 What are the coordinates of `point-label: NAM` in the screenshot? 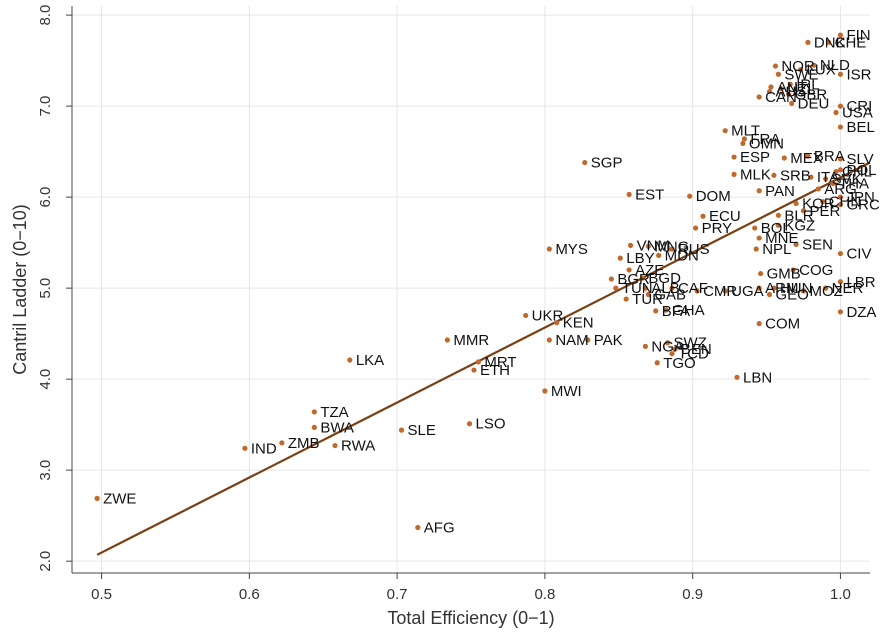 It's located at (571, 340).